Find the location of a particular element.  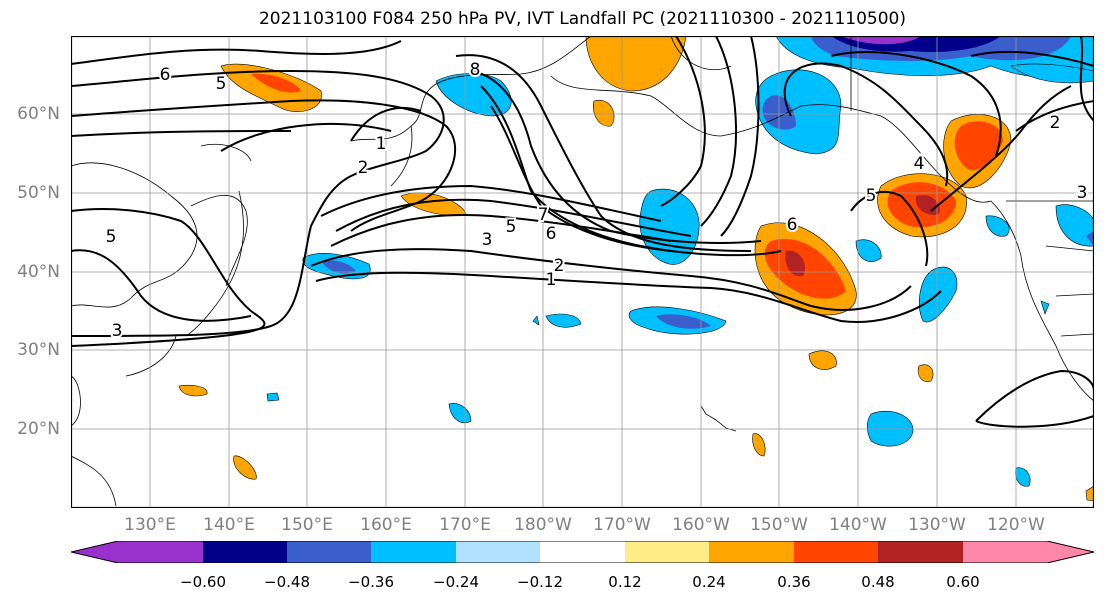

lat-label: 40°N is located at coordinates (38, 272).